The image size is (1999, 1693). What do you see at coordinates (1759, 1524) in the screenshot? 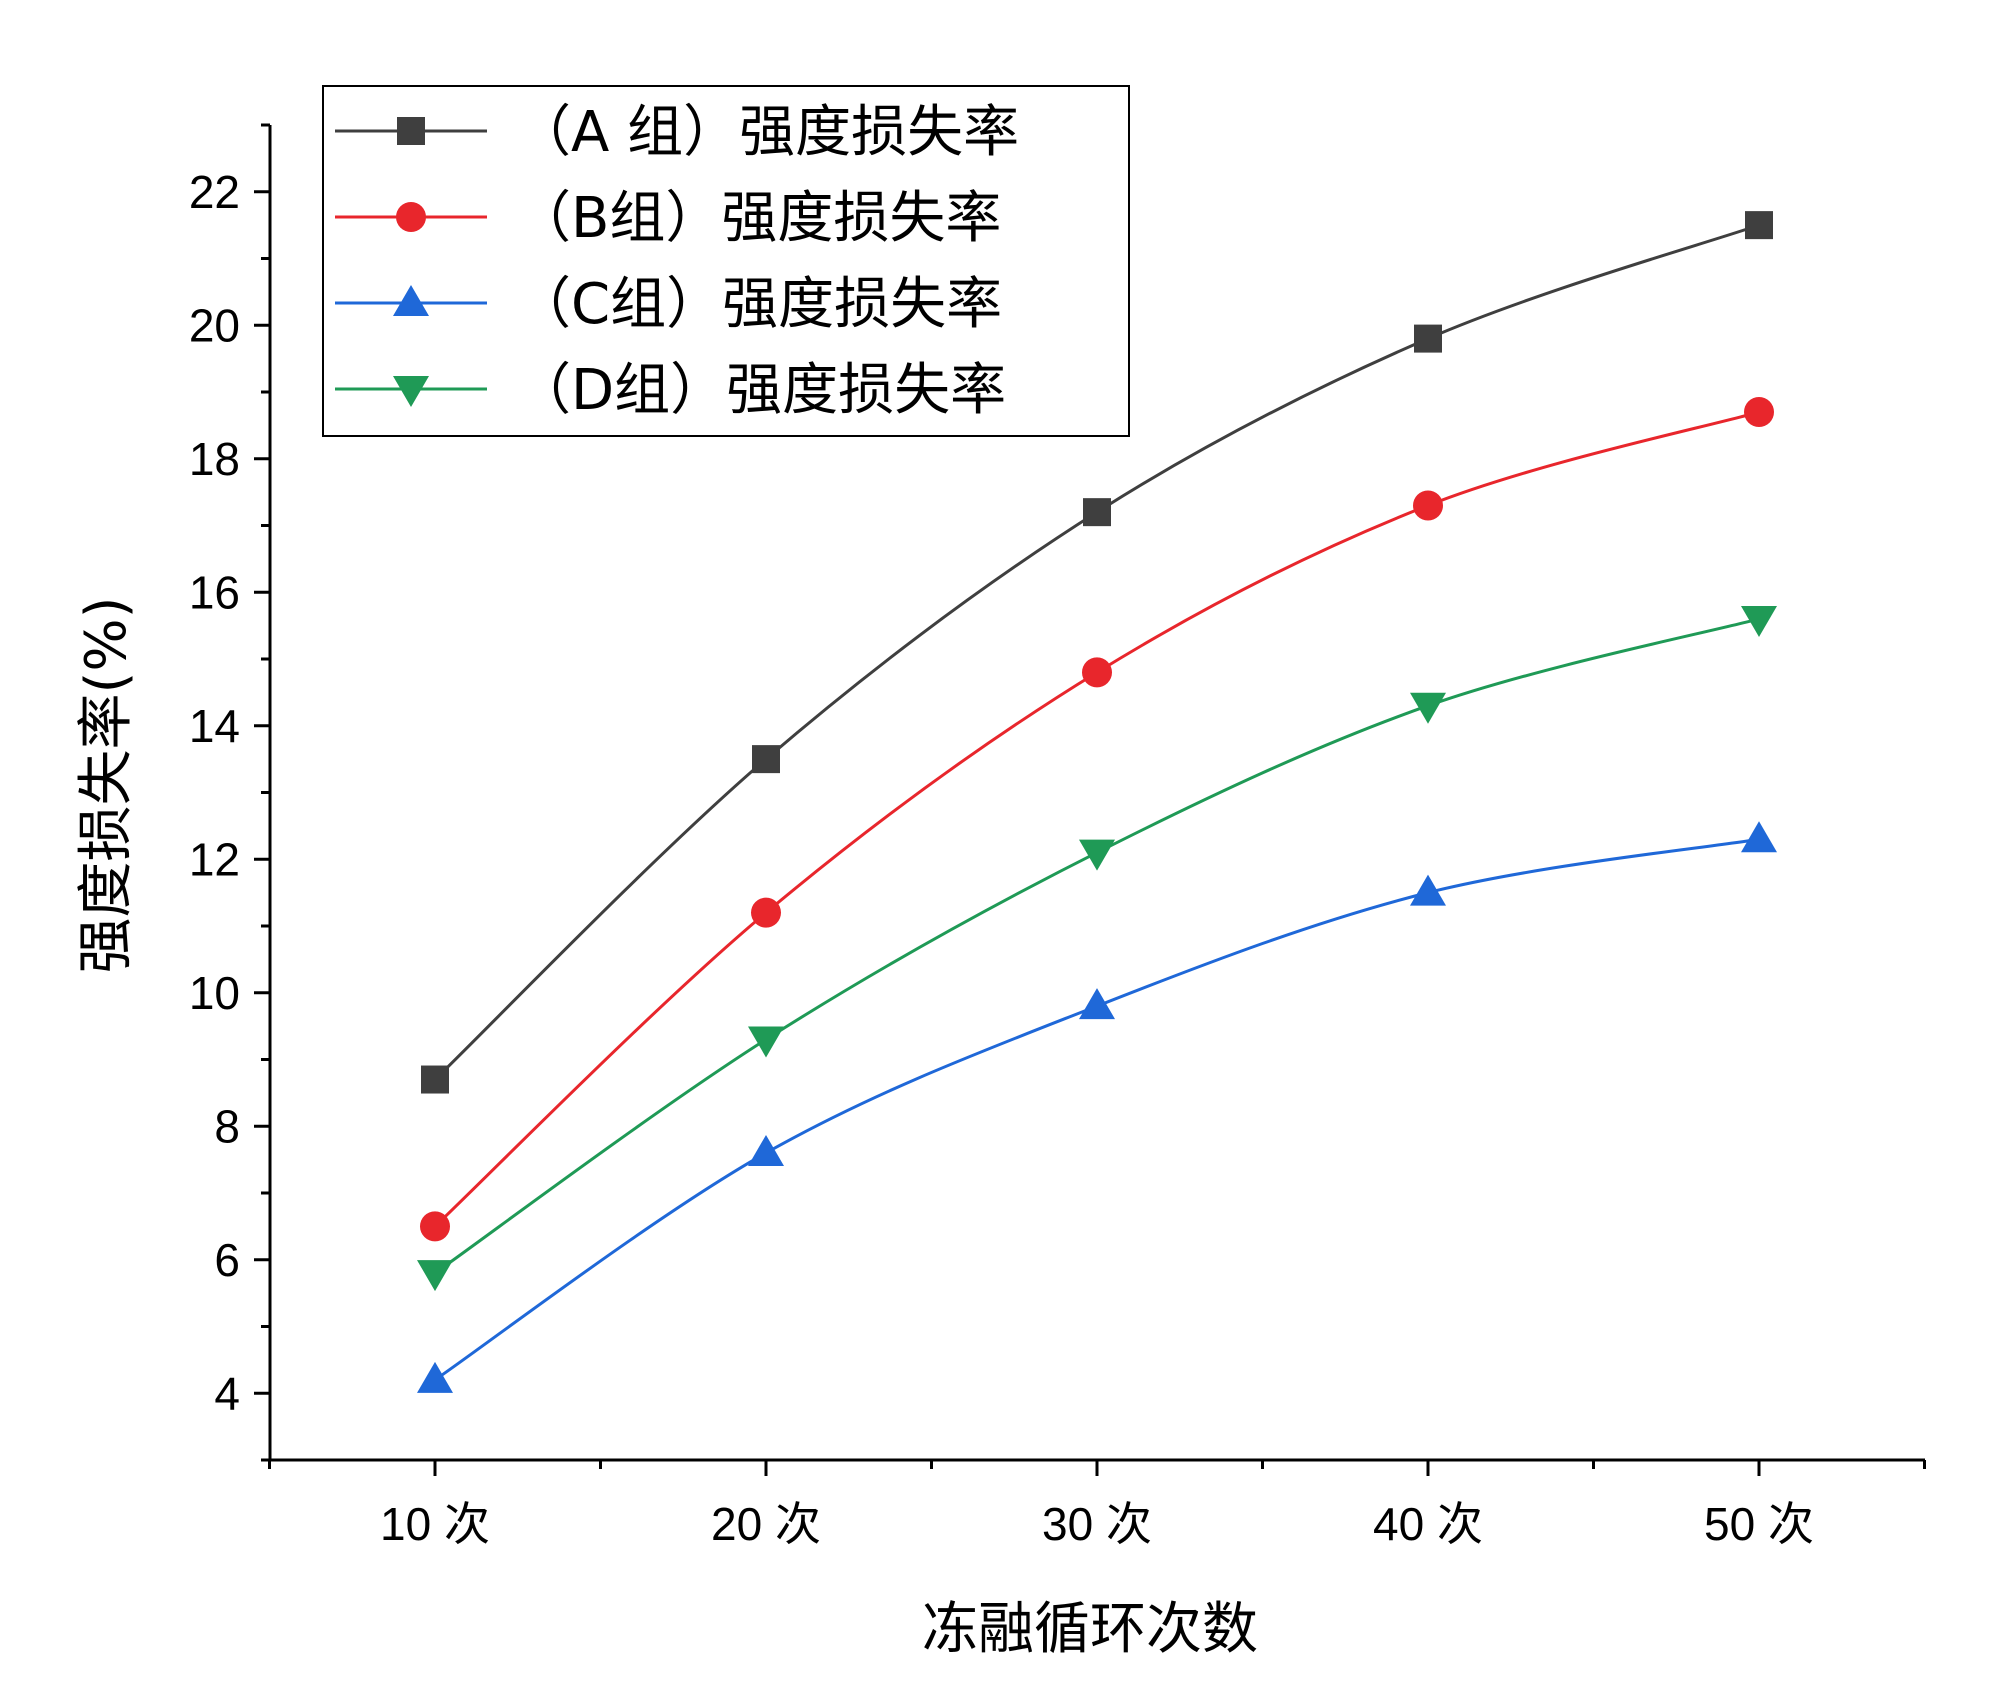
I see `x-tick-label: 50 次` at bounding box center [1759, 1524].